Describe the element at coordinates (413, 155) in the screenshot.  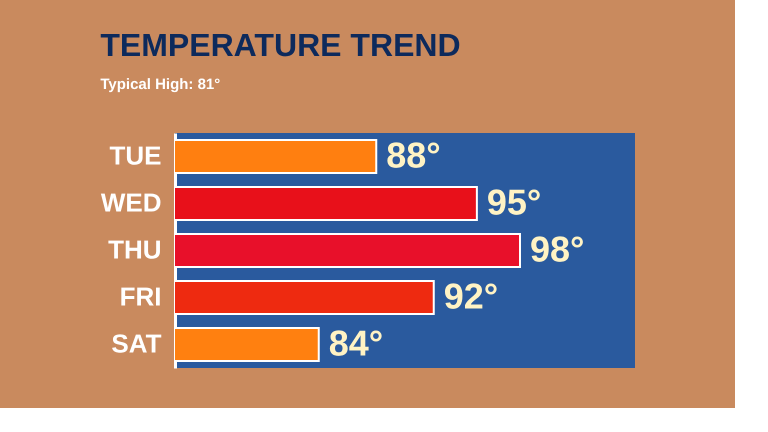
I see `data-label: 88°` at that location.